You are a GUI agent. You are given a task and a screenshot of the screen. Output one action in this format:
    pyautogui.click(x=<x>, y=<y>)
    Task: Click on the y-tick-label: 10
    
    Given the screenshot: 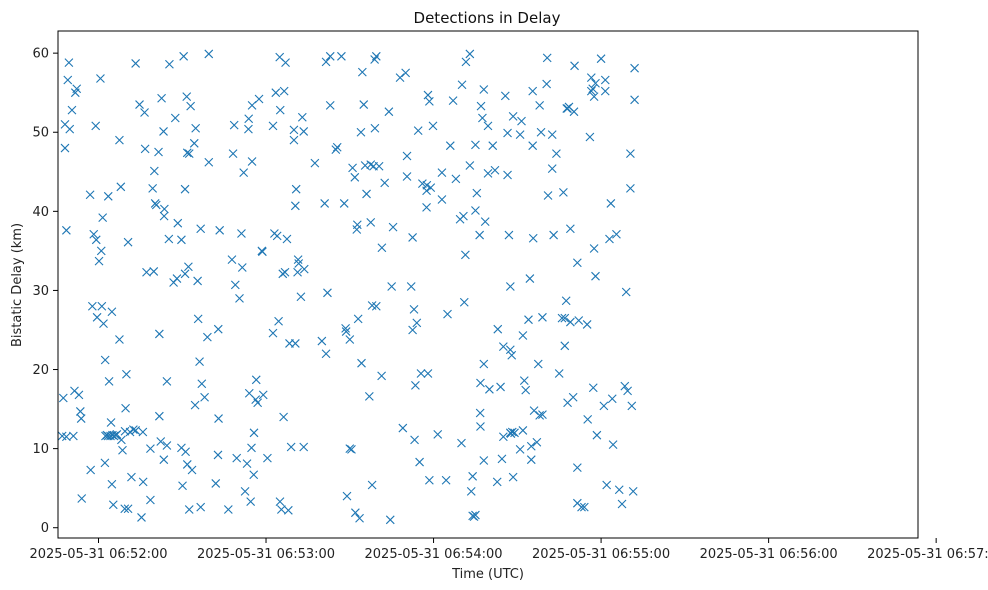 What is the action you would take?
    pyautogui.click(x=40, y=449)
    